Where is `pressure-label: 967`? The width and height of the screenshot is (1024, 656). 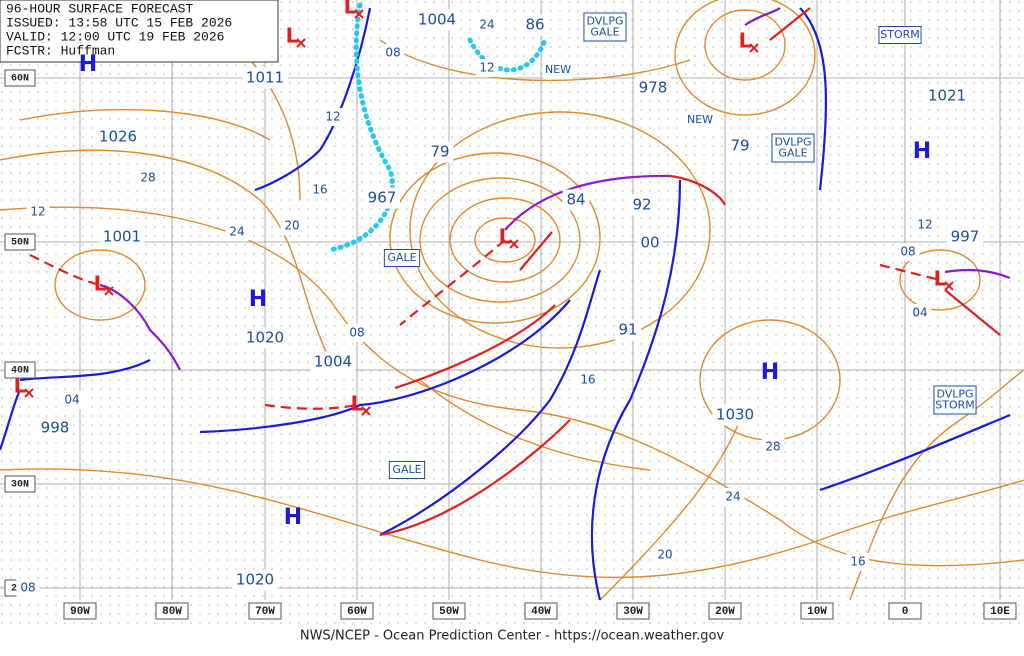
pressure-label: 967 is located at coordinates (382, 198).